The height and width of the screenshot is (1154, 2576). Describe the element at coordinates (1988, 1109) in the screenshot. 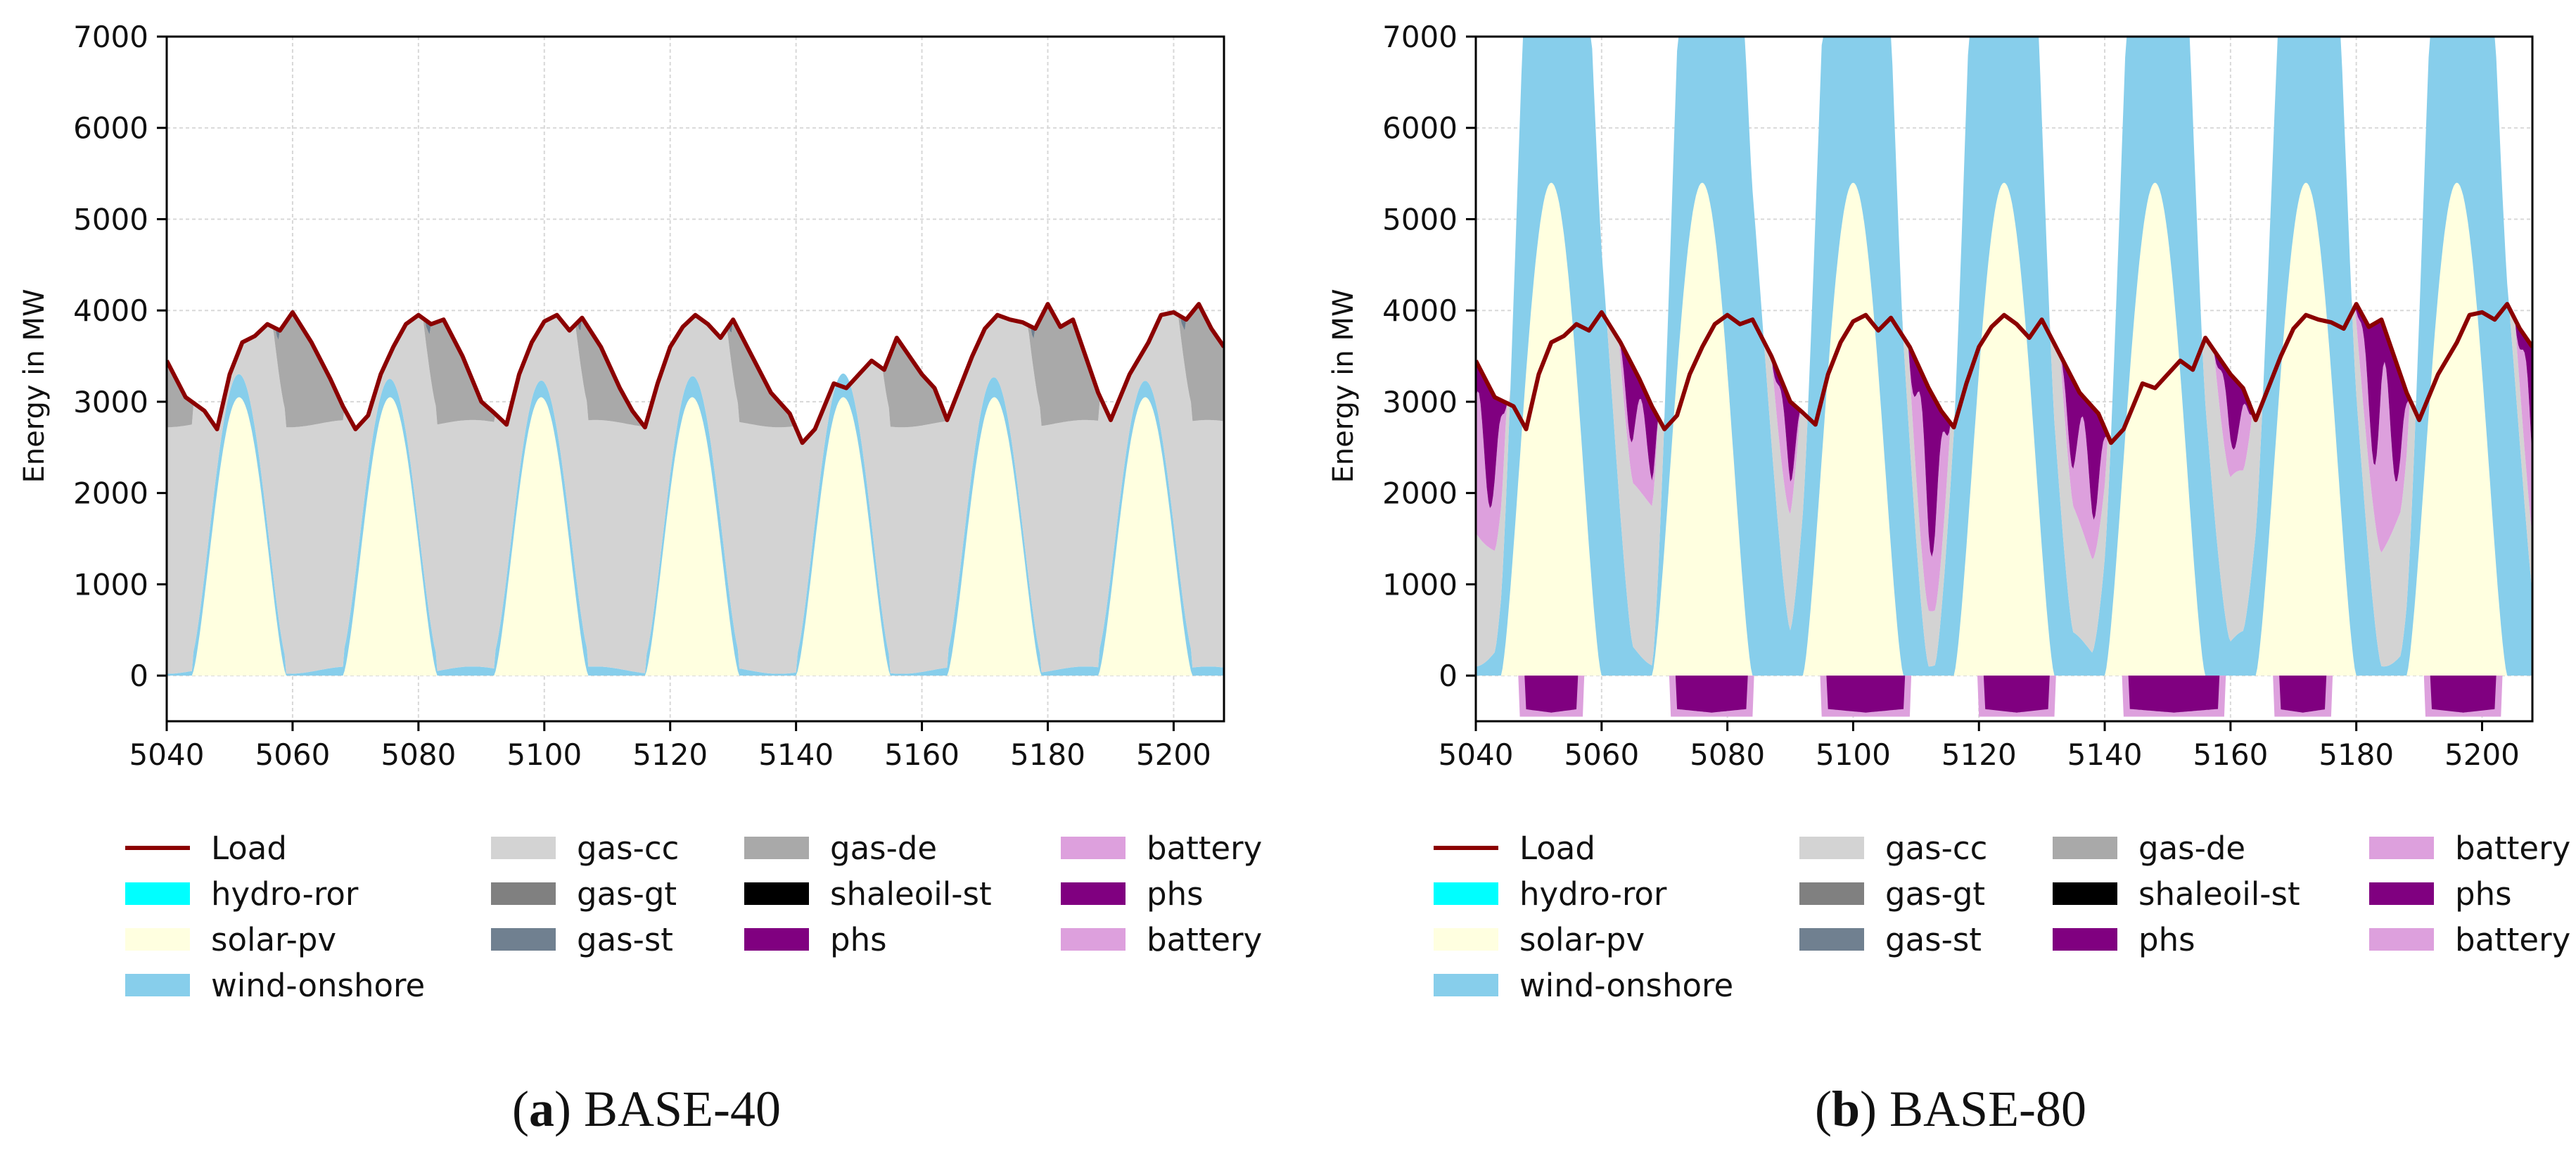

I see `caption-text: BASE-80` at that location.